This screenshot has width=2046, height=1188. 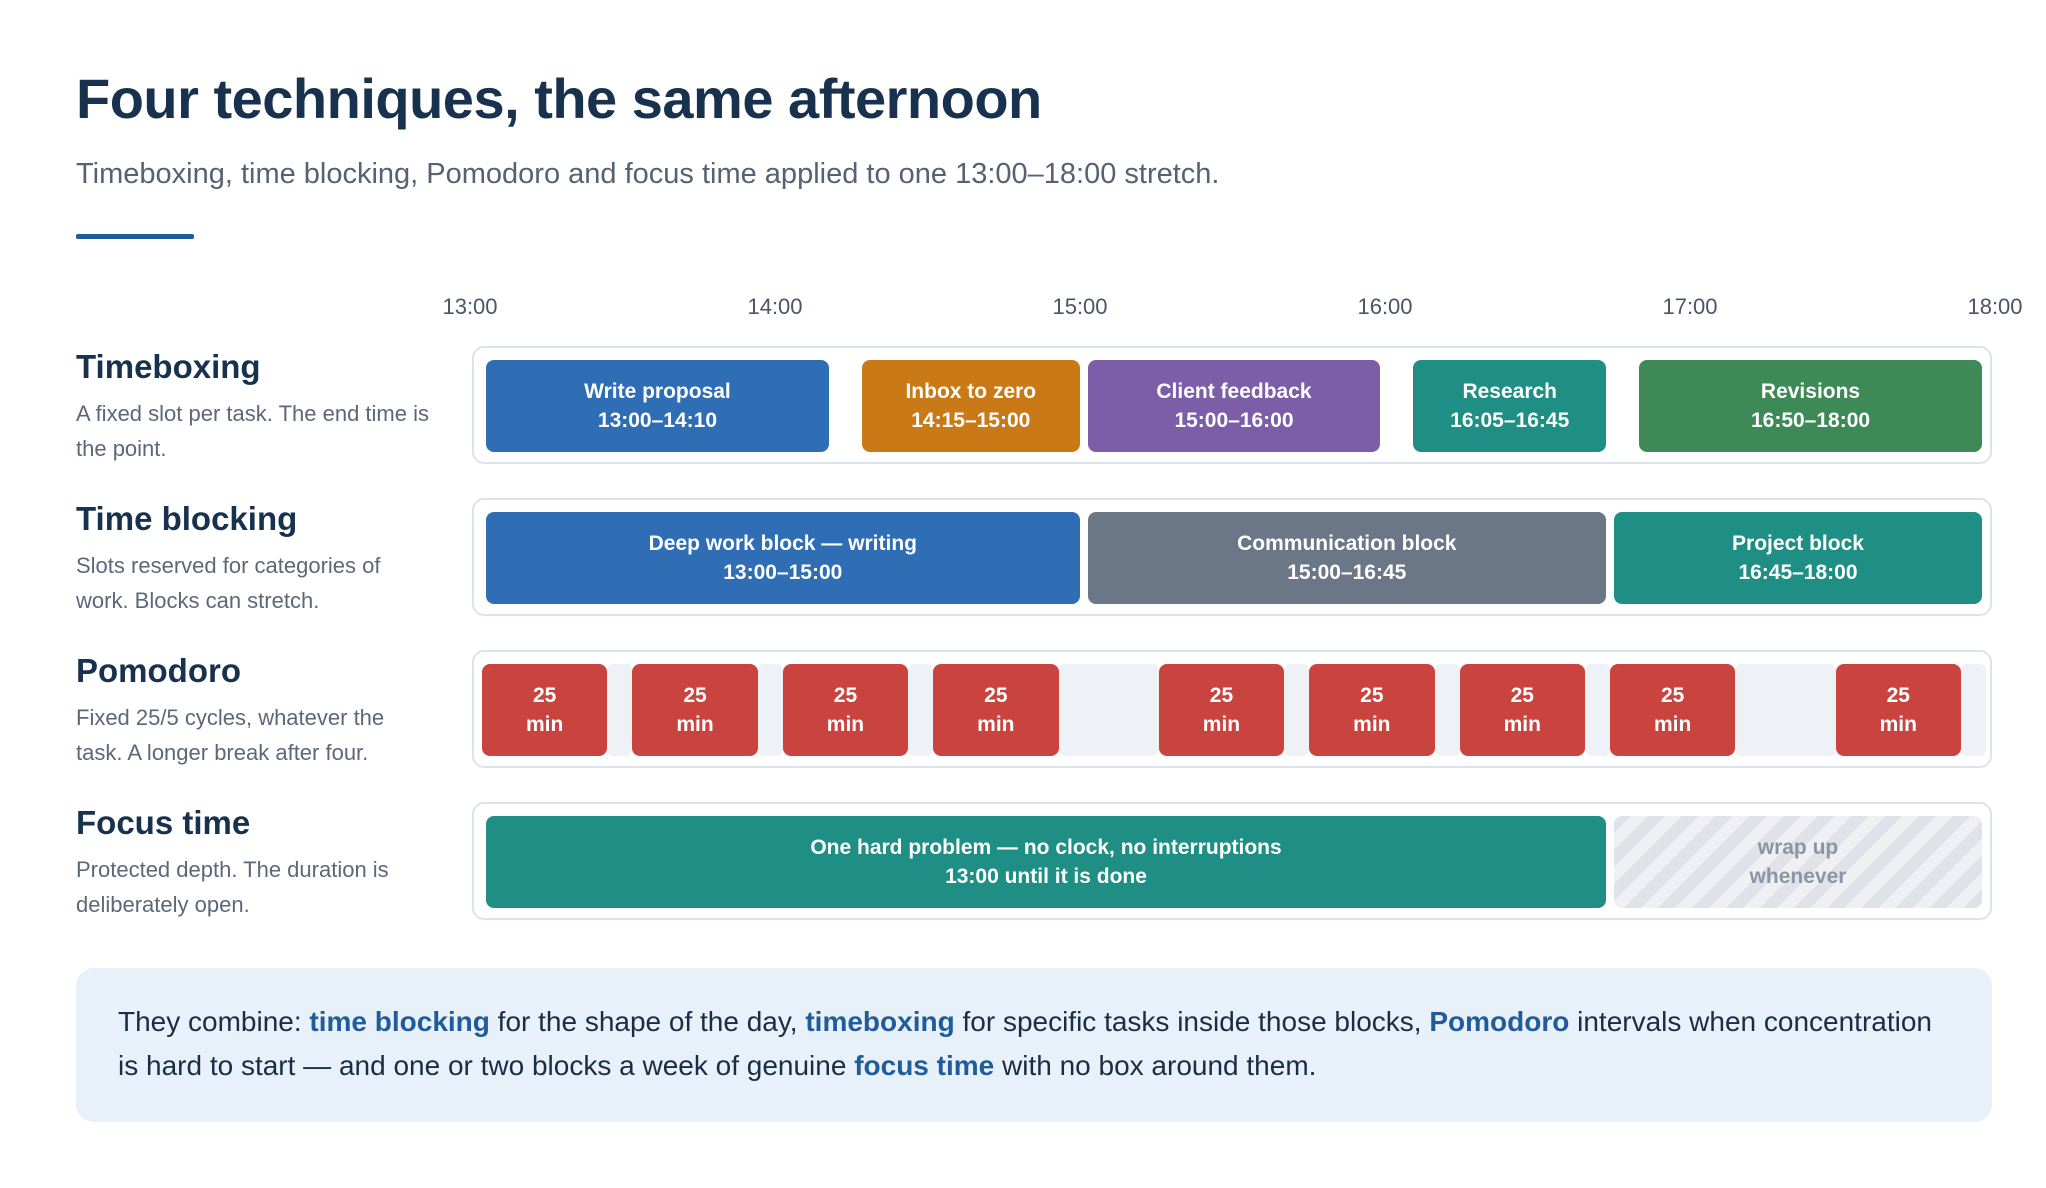 What do you see at coordinates (1234, 420) in the screenshot?
I see `timebox-block-time: 15:00–16:00` at bounding box center [1234, 420].